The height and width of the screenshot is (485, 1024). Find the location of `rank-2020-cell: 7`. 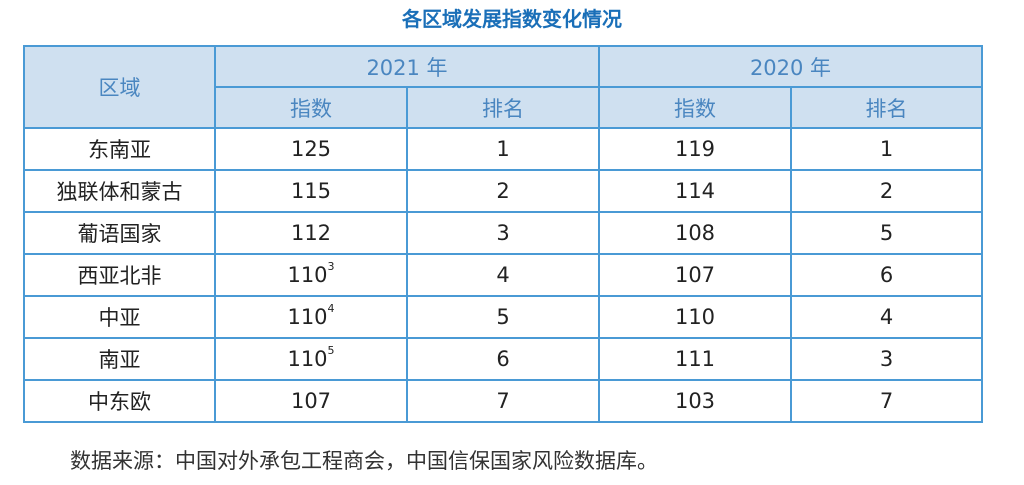

rank-2020-cell: 7 is located at coordinates (886, 401).